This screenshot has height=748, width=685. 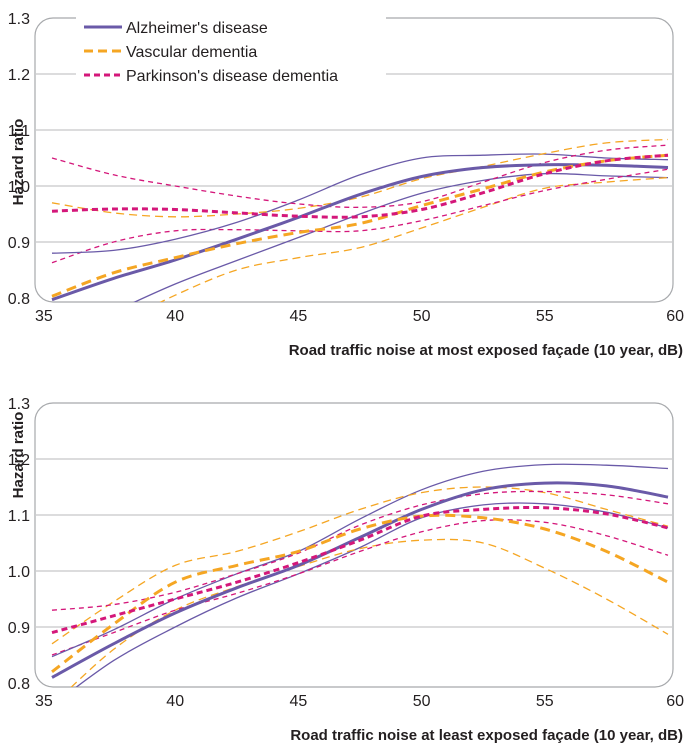 What do you see at coordinates (232, 76) in the screenshot?
I see `legend-label-parkinsons: Parkinson's disease dementia` at bounding box center [232, 76].